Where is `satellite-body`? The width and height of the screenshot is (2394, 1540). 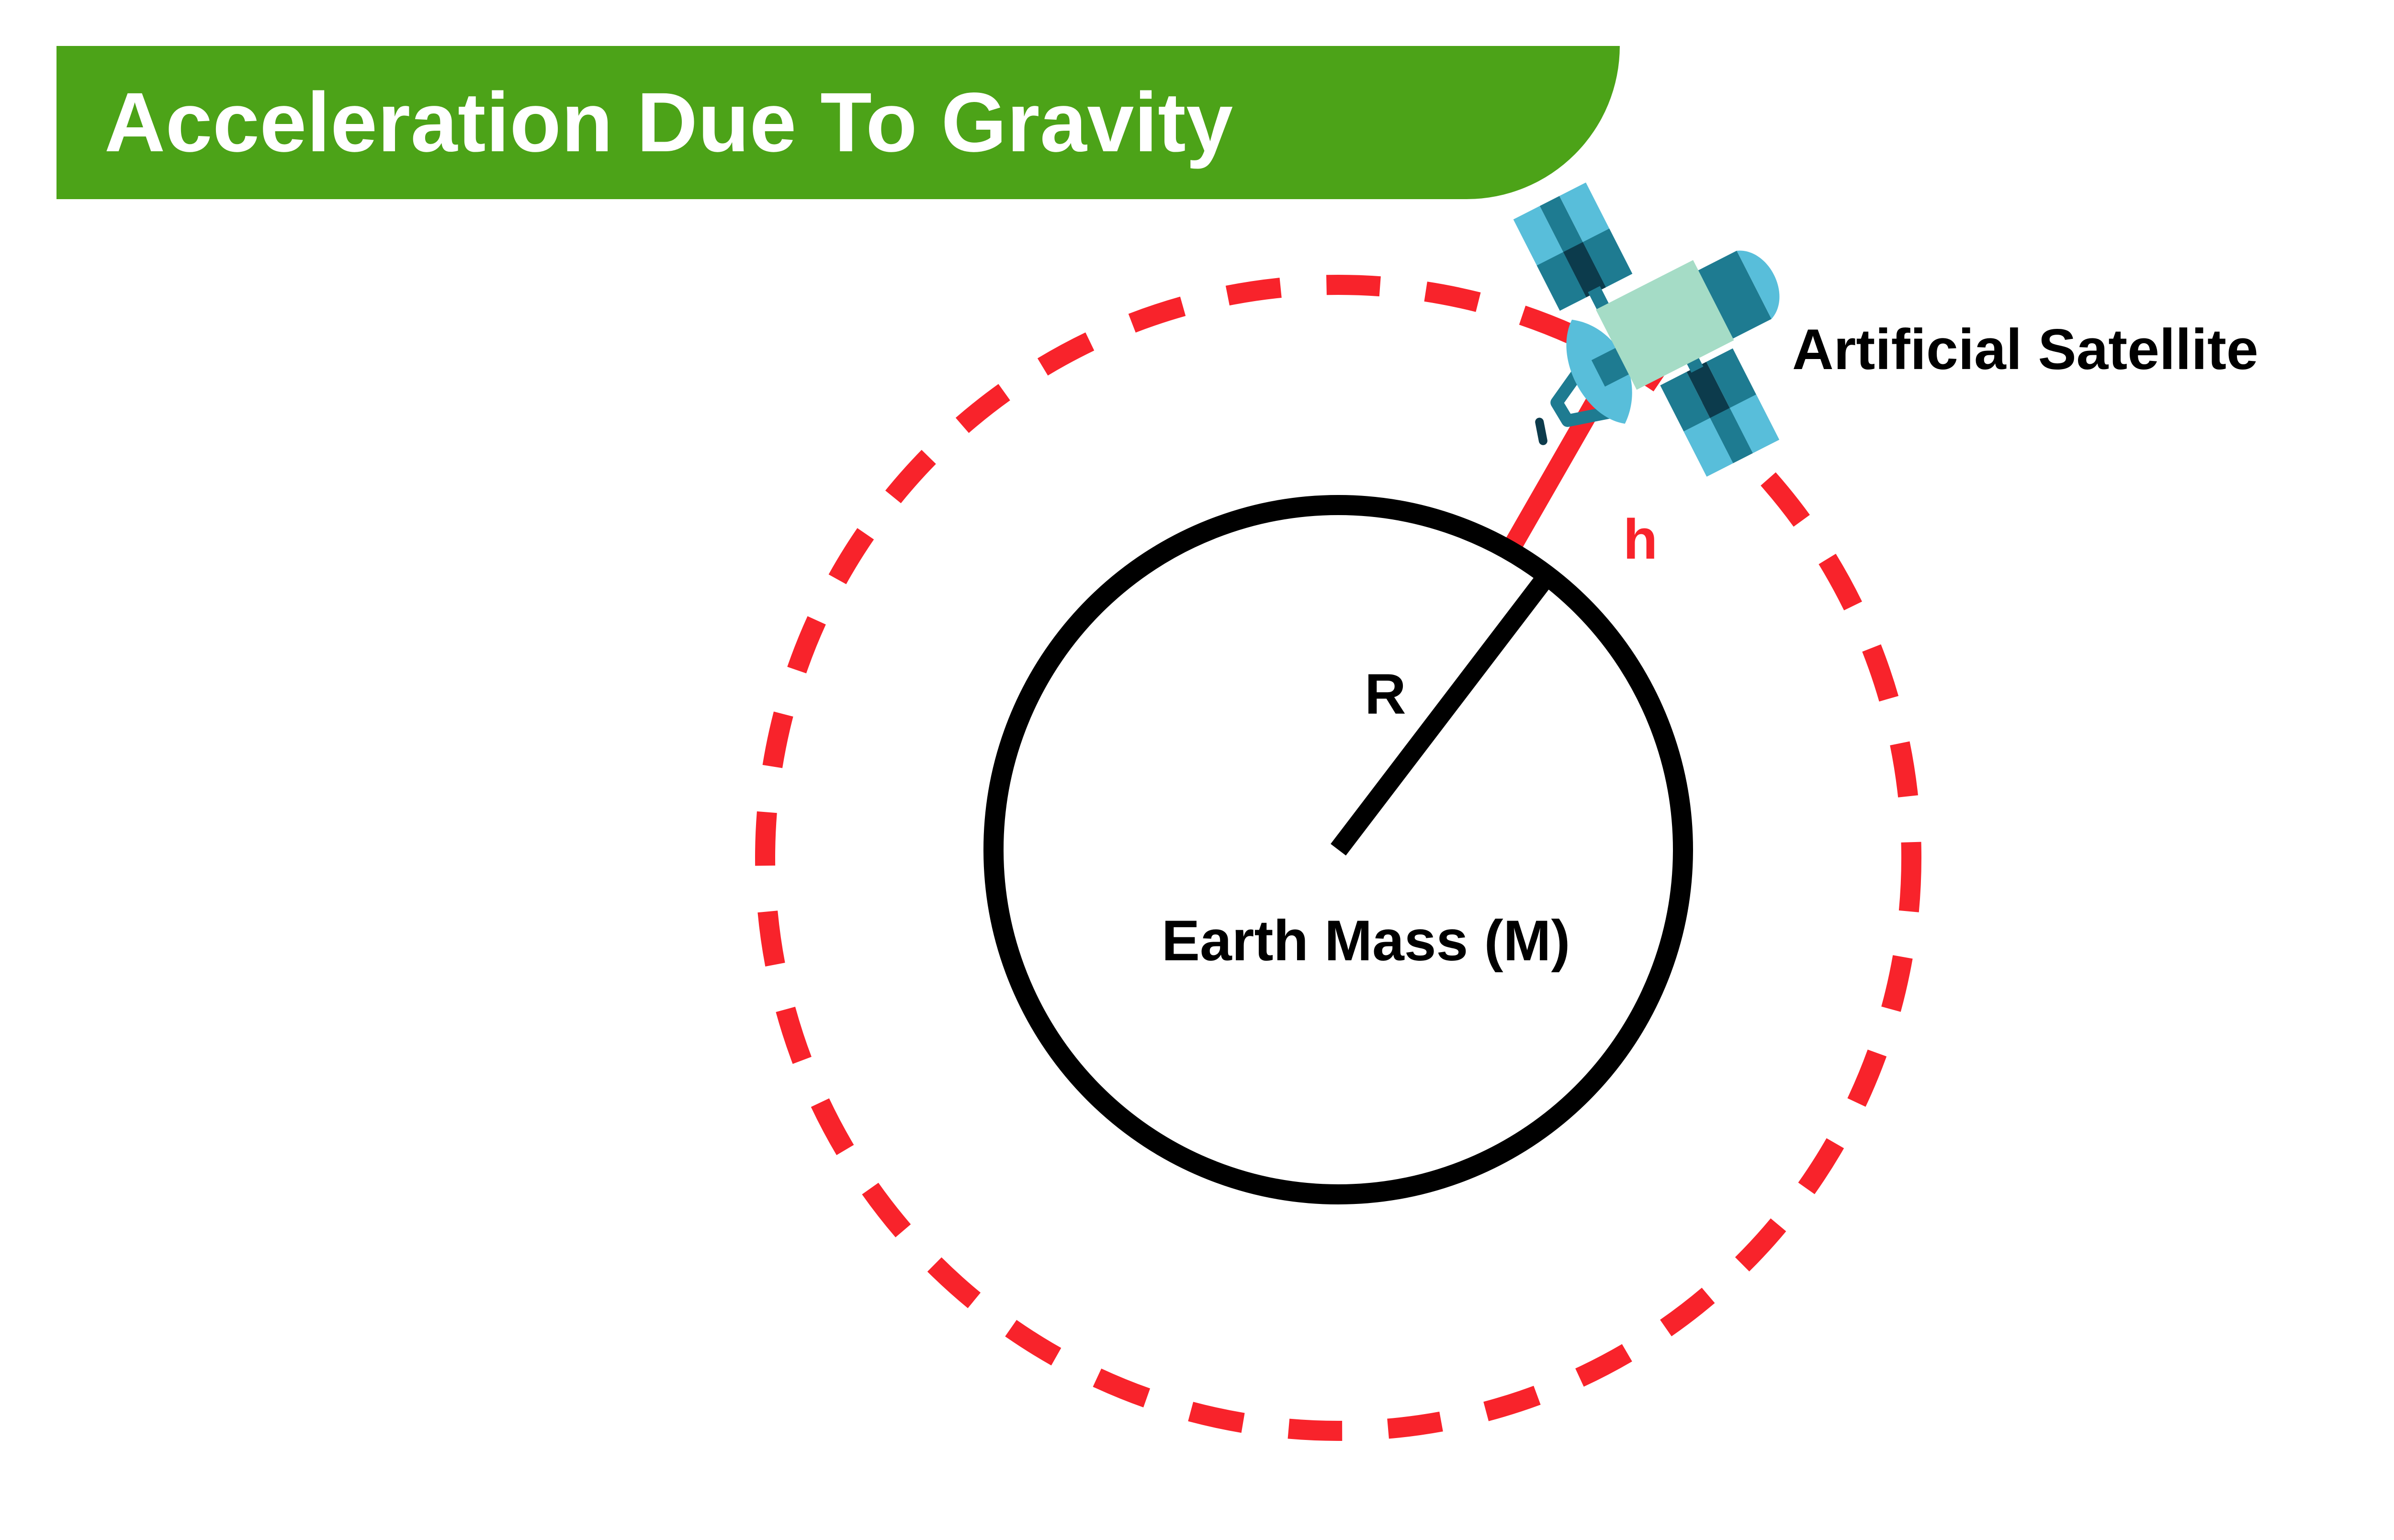 satellite-body is located at coordinates (1664, 325).